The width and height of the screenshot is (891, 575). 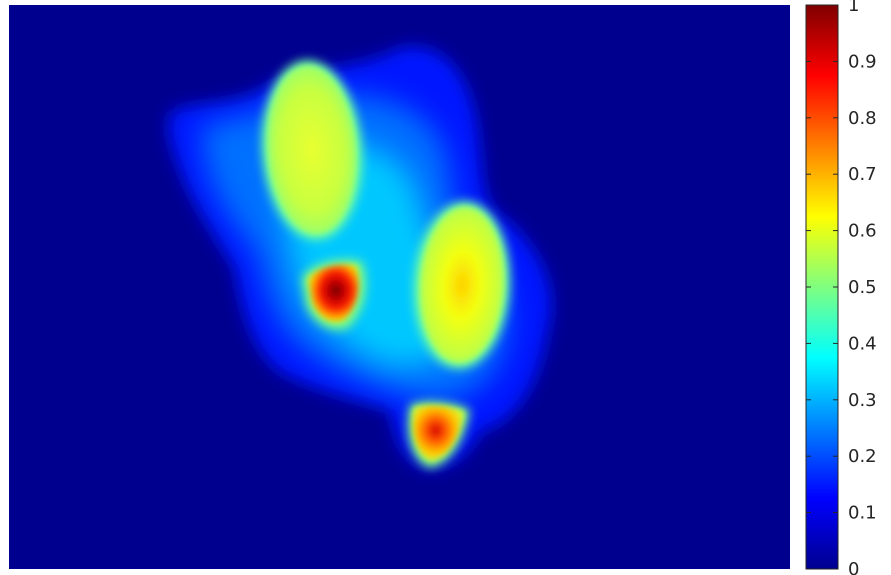 I want to click on colorbar-tick-label: 0.1, so click(x=862, y=513).